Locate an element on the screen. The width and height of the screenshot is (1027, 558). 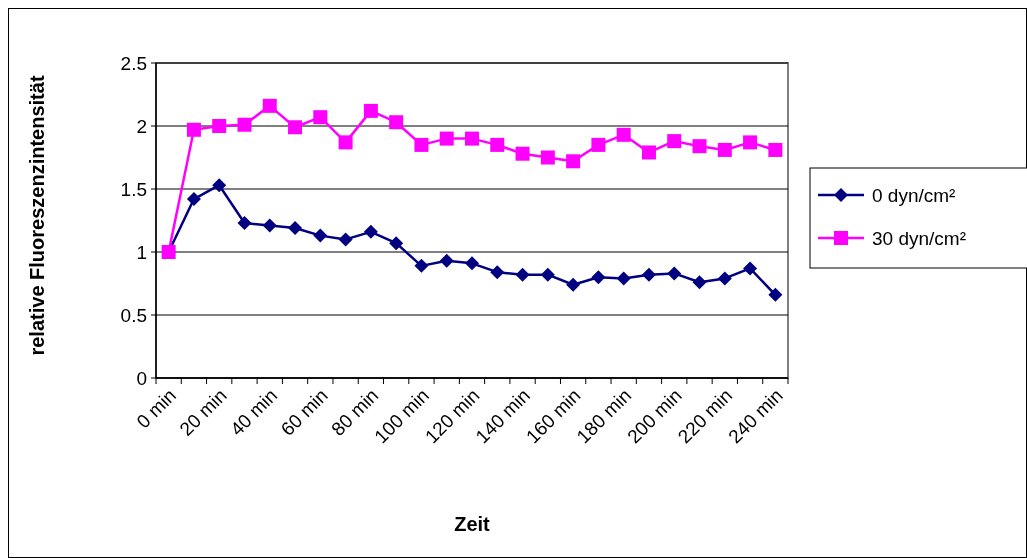
legend-label: 0 dyn/cm² is located at coordinates (914, 195).